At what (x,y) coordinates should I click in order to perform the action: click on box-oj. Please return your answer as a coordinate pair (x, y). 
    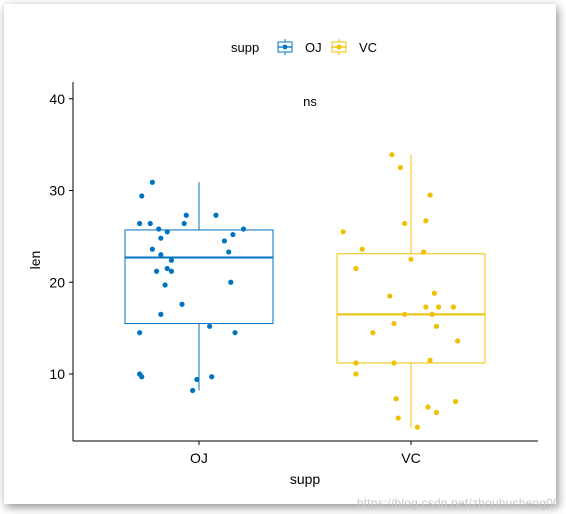
    Looking at the image, I should click on (199, 286).